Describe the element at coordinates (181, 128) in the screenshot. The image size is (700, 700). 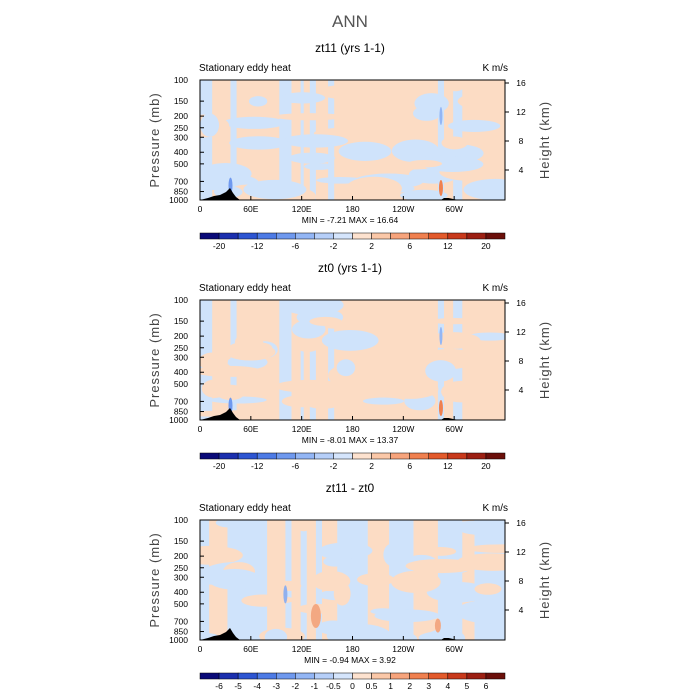
I see `y-tick-label: 250` at that location.